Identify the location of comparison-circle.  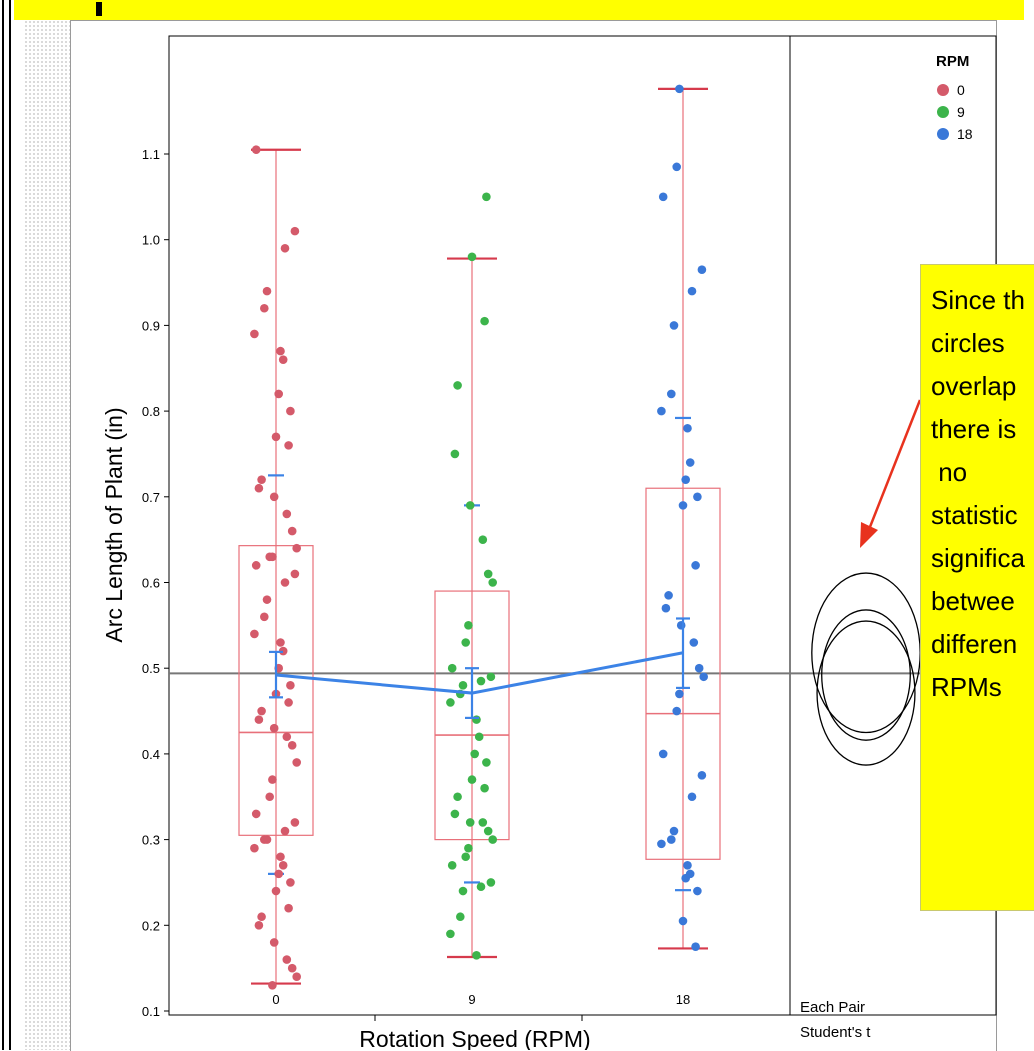
(866, 693).